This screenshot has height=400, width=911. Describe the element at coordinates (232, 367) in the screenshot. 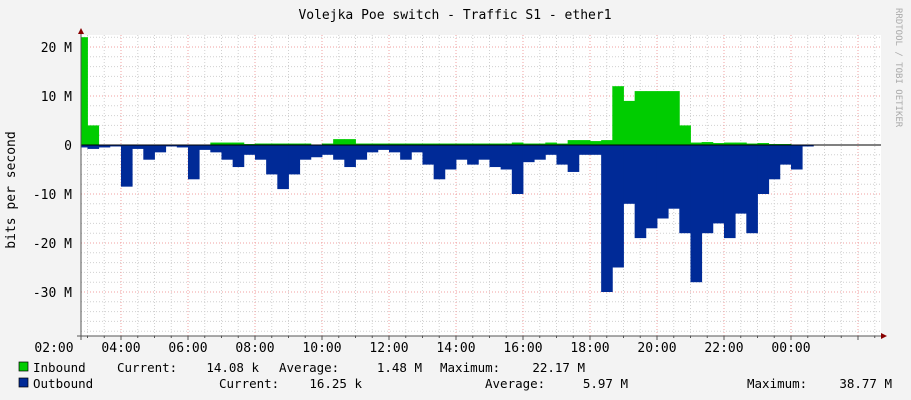

I see `legend-inbound-current: 14.08 k` at that location.